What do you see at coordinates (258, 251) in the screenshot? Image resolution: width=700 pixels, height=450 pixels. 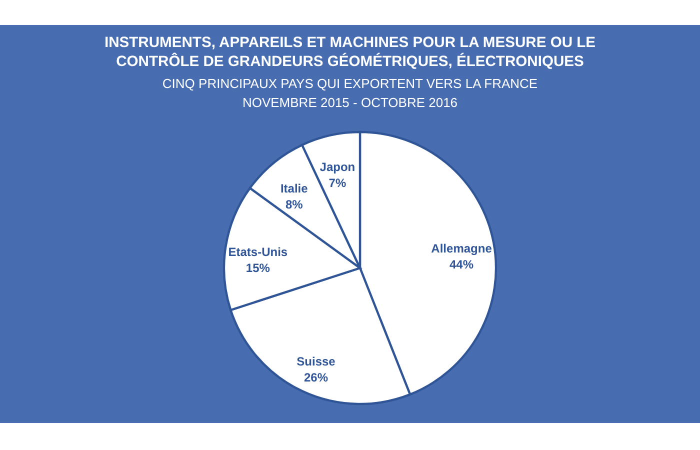 I see `slice-label: Etats-Unis` at bounding box center [258, 251].